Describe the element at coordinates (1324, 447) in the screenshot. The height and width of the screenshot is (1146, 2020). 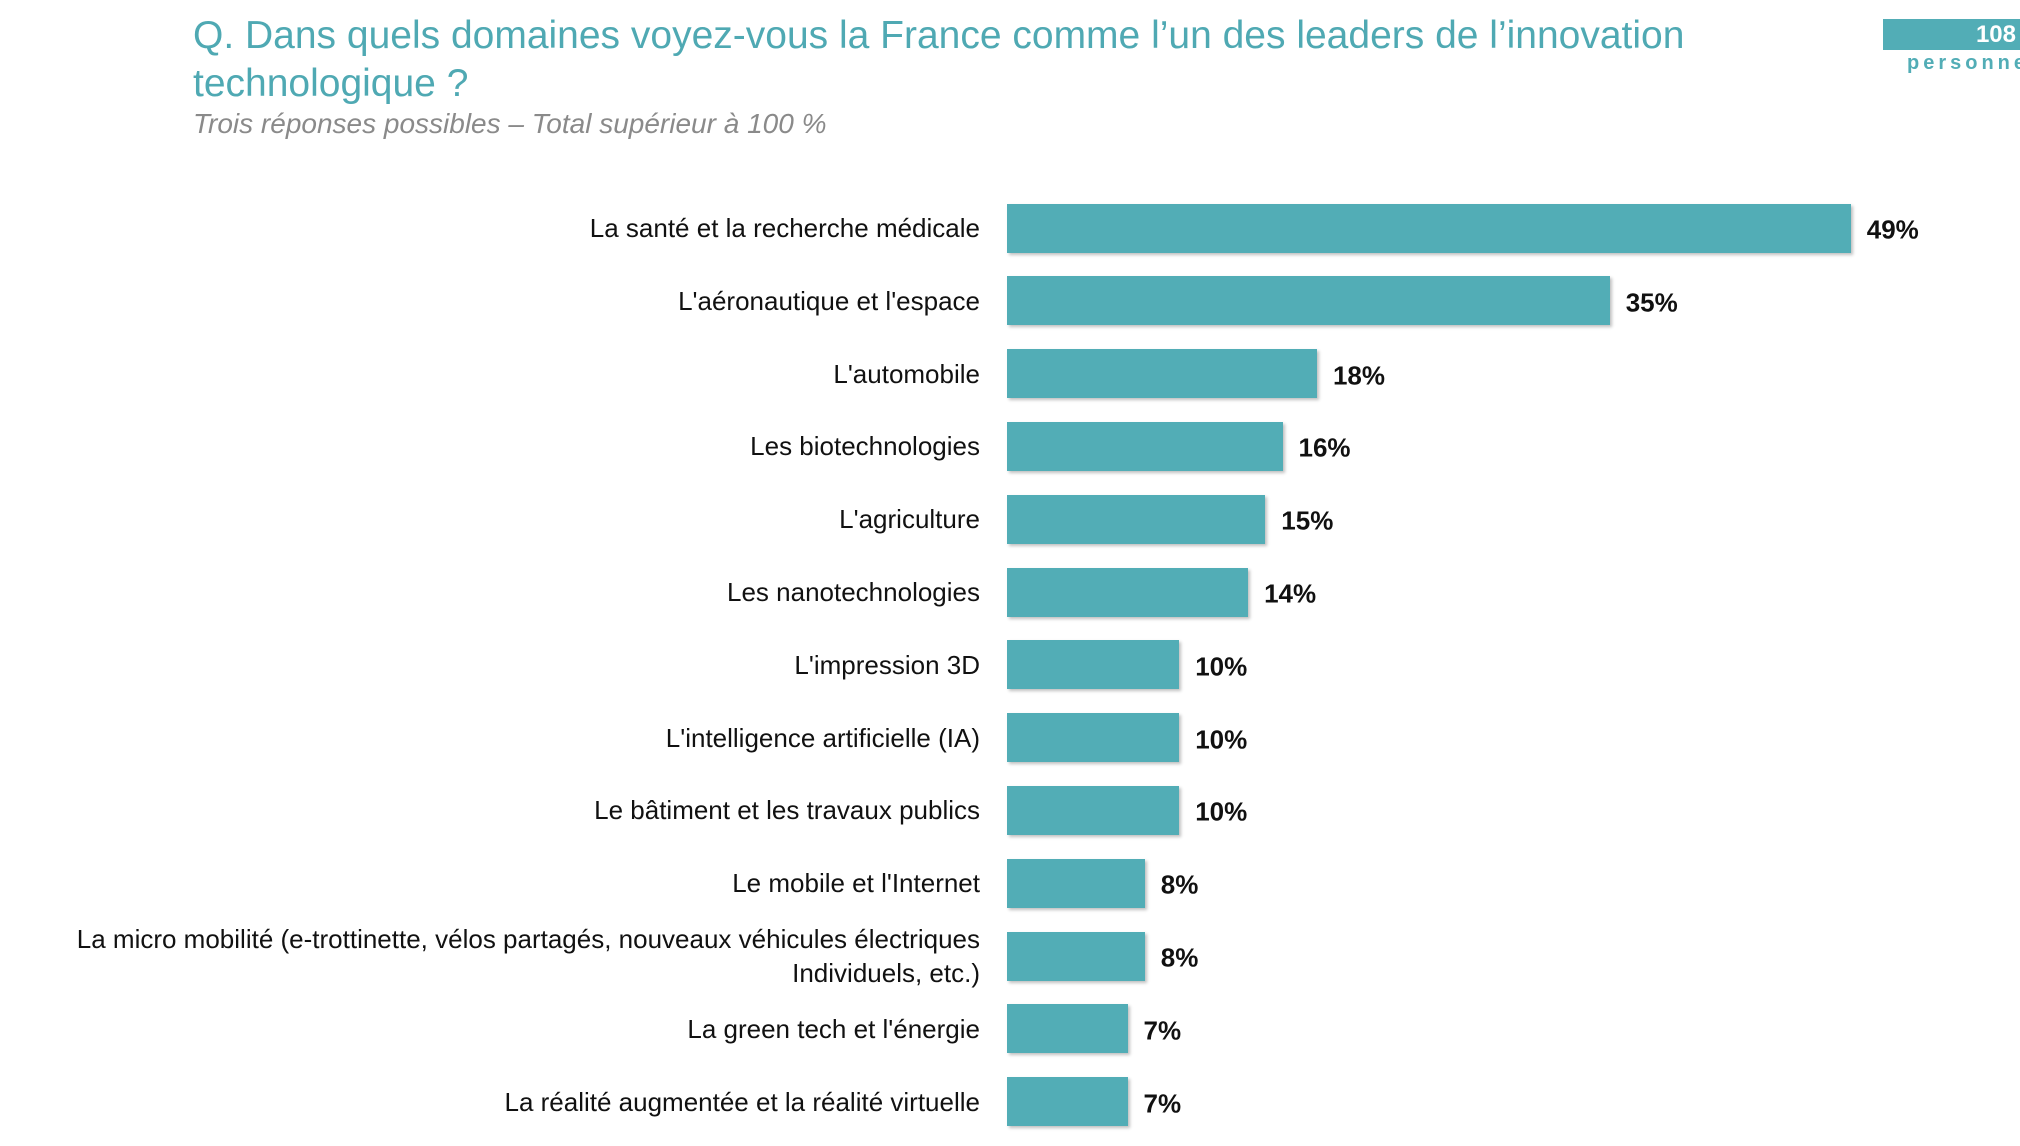
I see `value-label: 16%` at that location.